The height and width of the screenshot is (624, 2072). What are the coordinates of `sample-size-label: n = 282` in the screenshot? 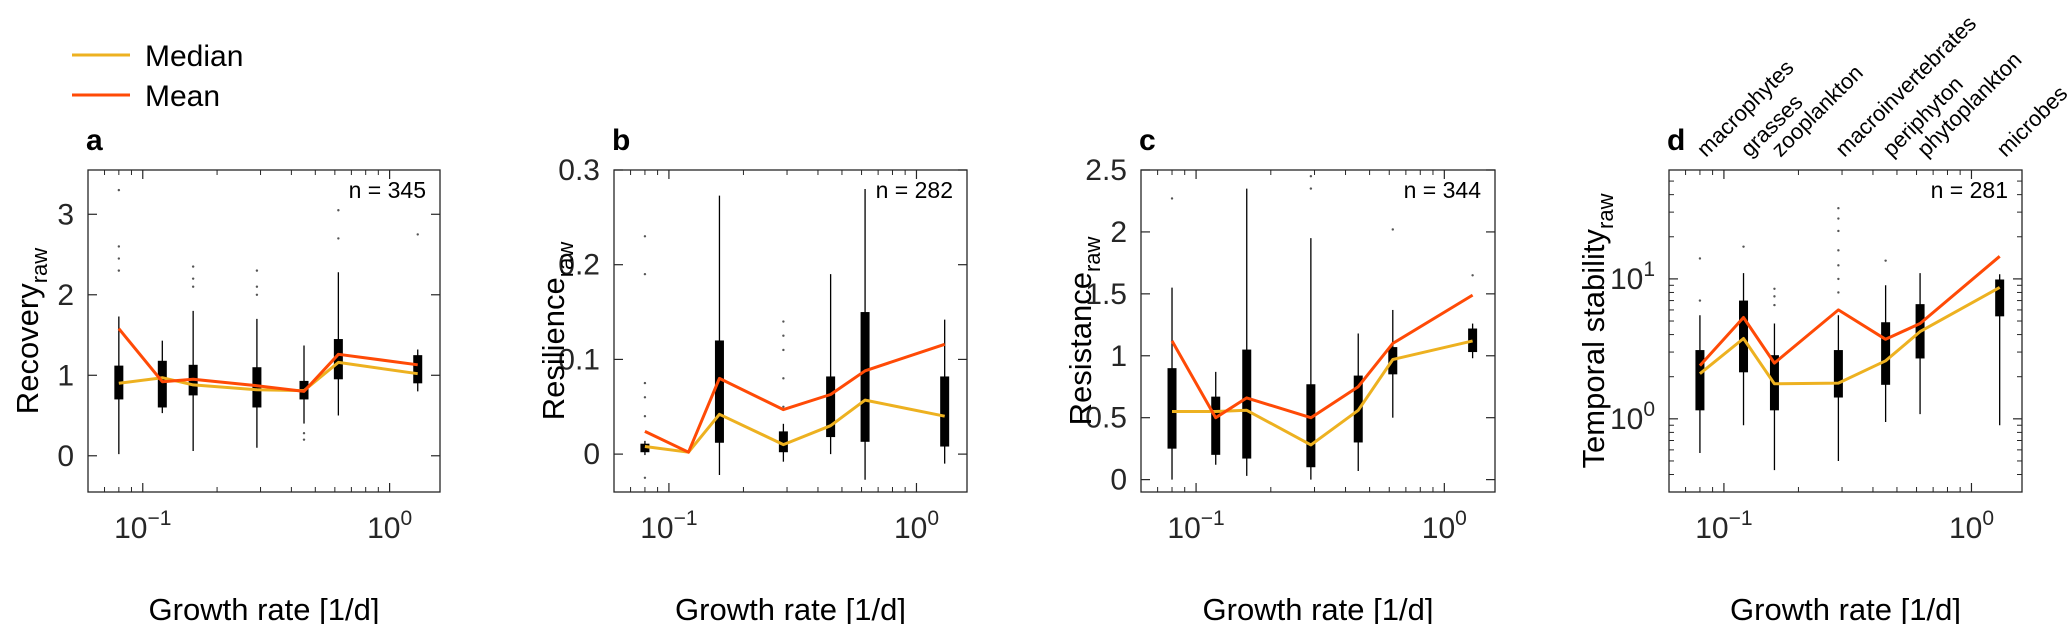 It's located at (914, 190).